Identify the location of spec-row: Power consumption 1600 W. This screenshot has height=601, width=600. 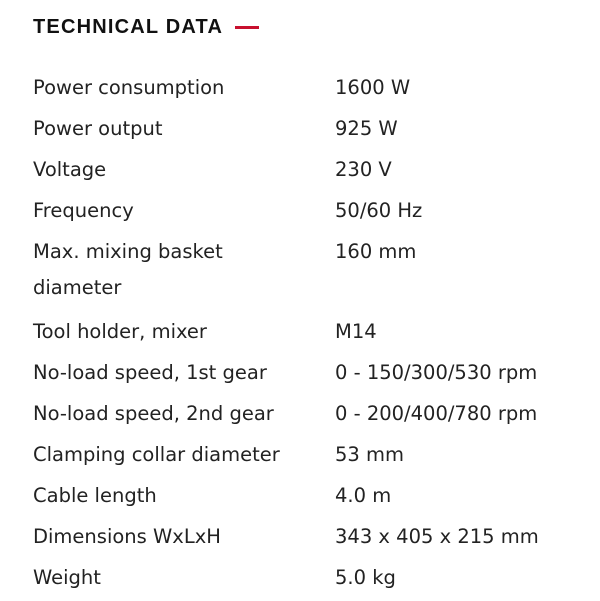
(313, 90).